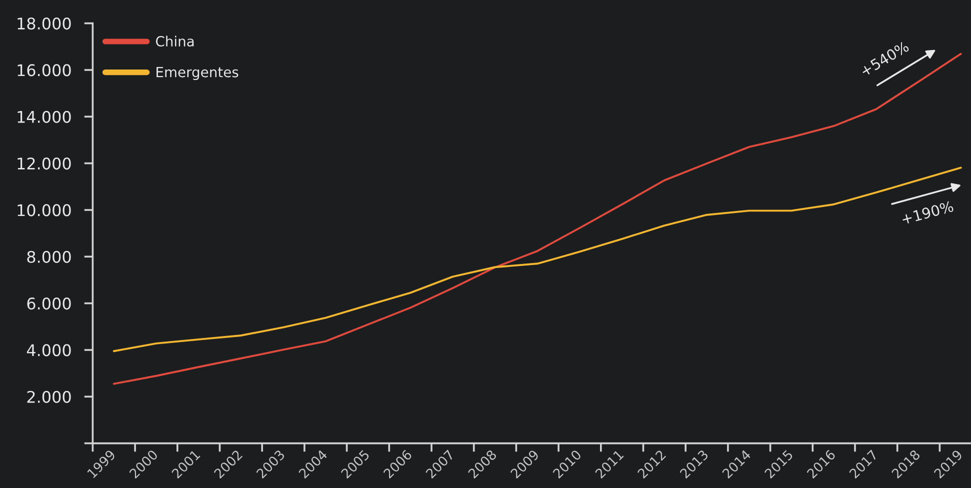  What do you see at coordinates (44, 70) in the screenshot?
I see `y-tick-label: 16.000` at bounding box center [44, 70].